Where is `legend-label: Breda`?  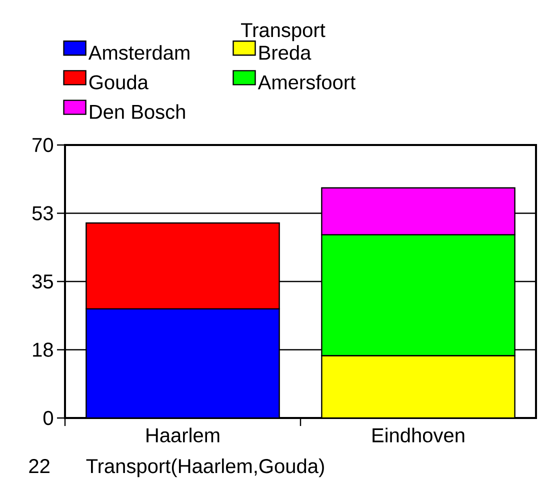
legend-label: Breda is located at coordinates (285, 52).